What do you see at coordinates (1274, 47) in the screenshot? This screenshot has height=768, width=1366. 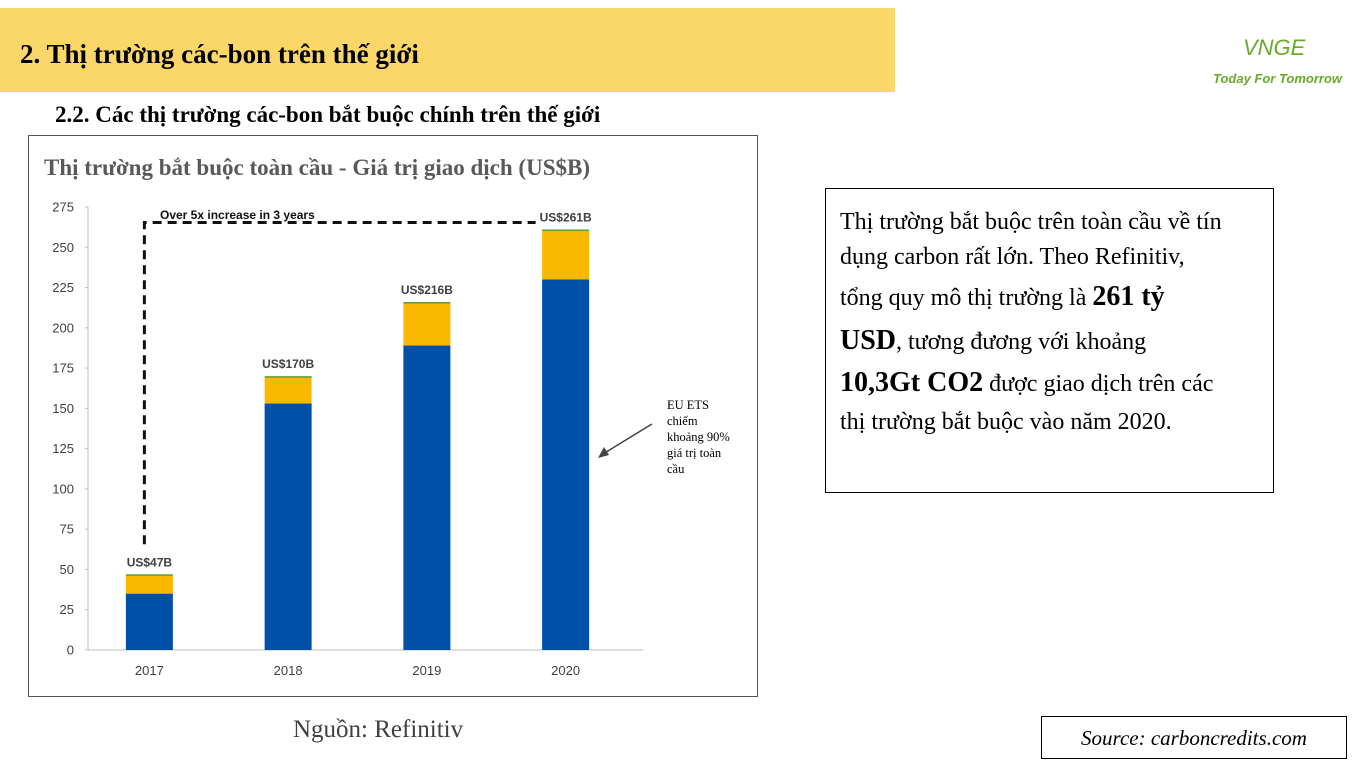 I see `logo-name: VNGE` at bounding box center [1274, 47].